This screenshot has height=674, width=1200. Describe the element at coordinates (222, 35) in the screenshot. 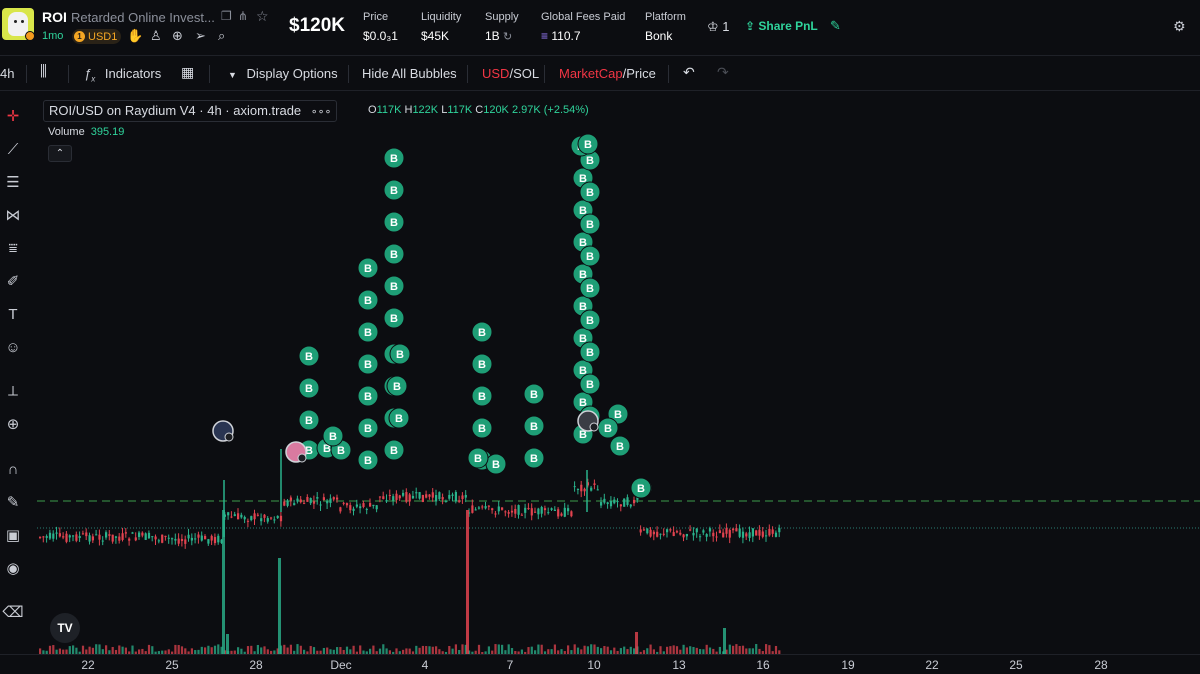

I see `search-icon: ⌕` at that location.